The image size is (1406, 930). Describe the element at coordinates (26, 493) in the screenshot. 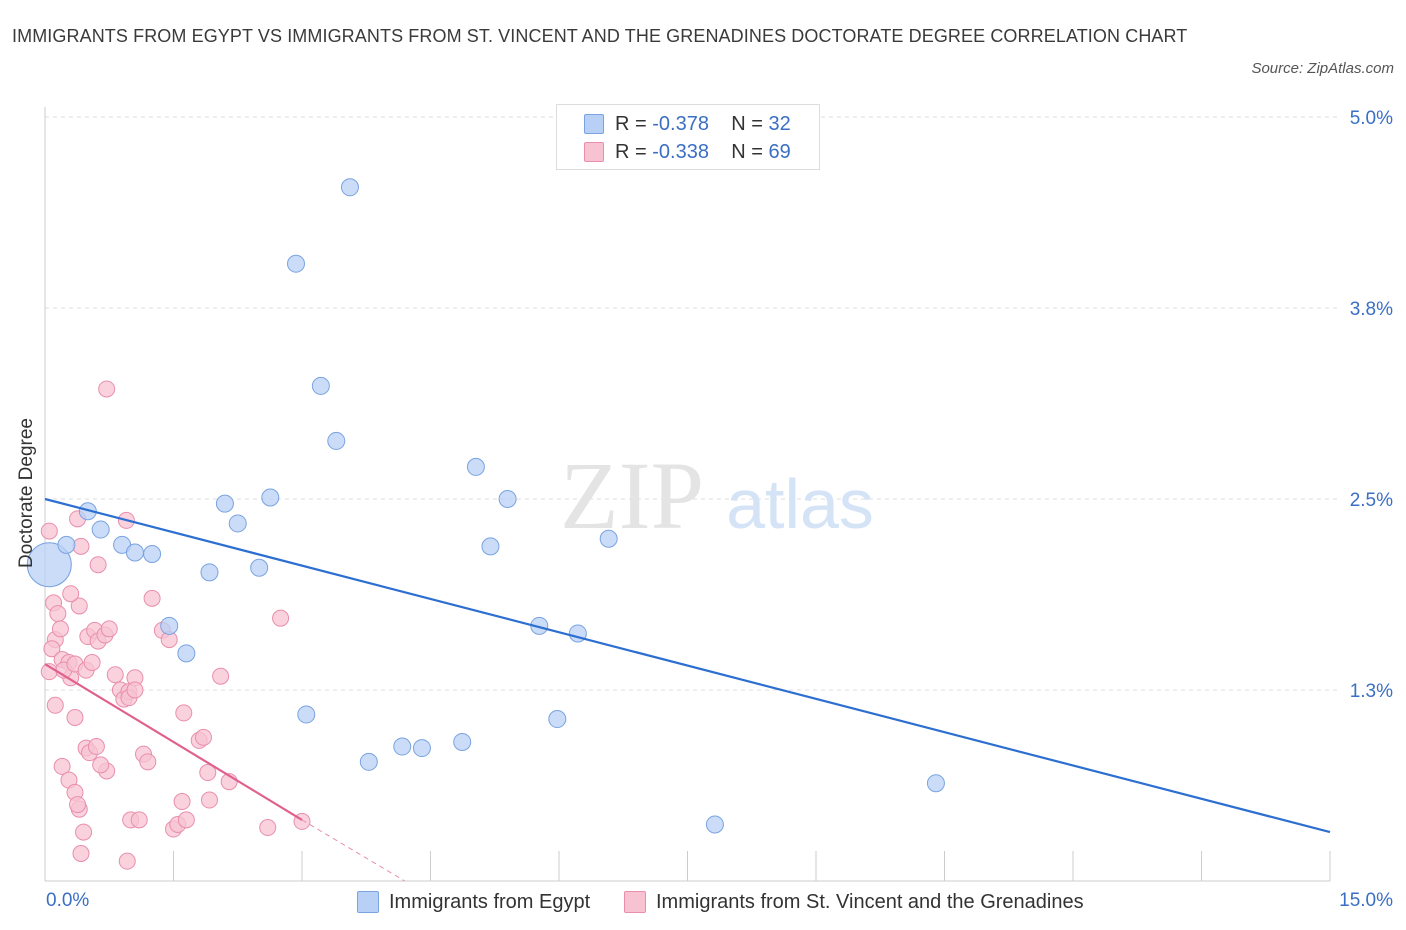

I see `y-axis-label: Doctorate Degree` at that location.